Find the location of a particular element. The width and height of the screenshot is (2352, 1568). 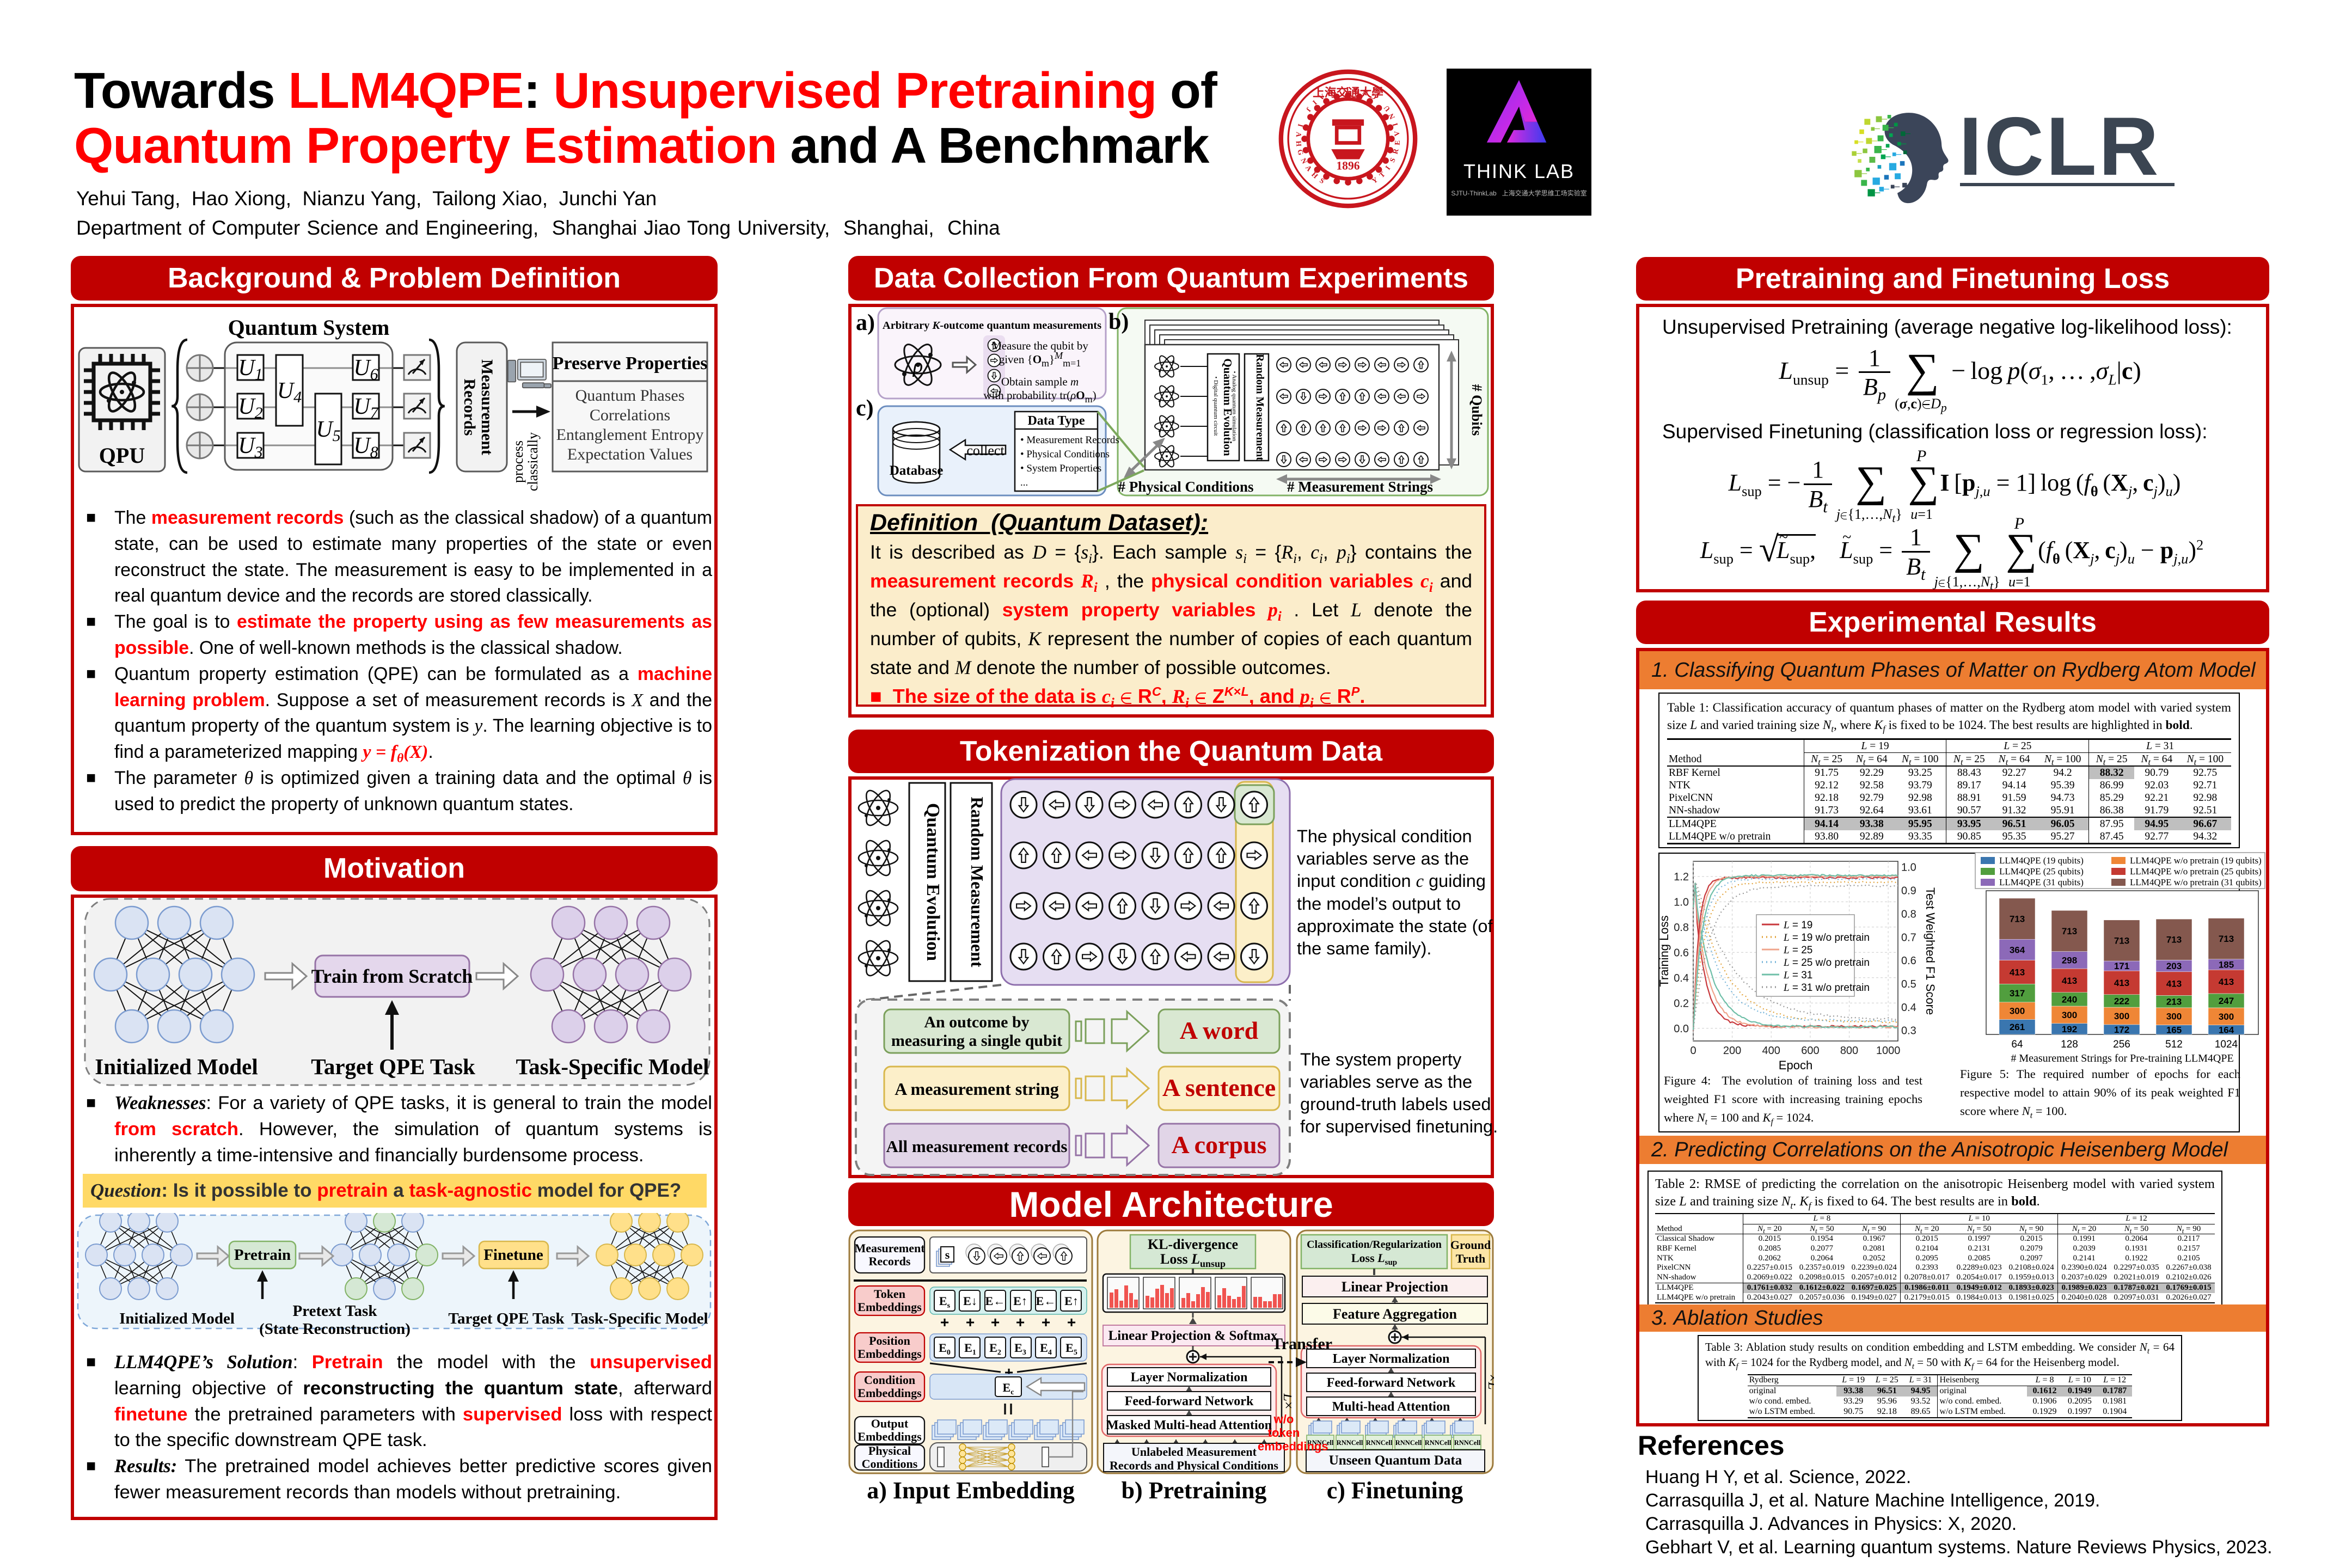

svg-text: • System Properties is located at coordinates (1060, 468).